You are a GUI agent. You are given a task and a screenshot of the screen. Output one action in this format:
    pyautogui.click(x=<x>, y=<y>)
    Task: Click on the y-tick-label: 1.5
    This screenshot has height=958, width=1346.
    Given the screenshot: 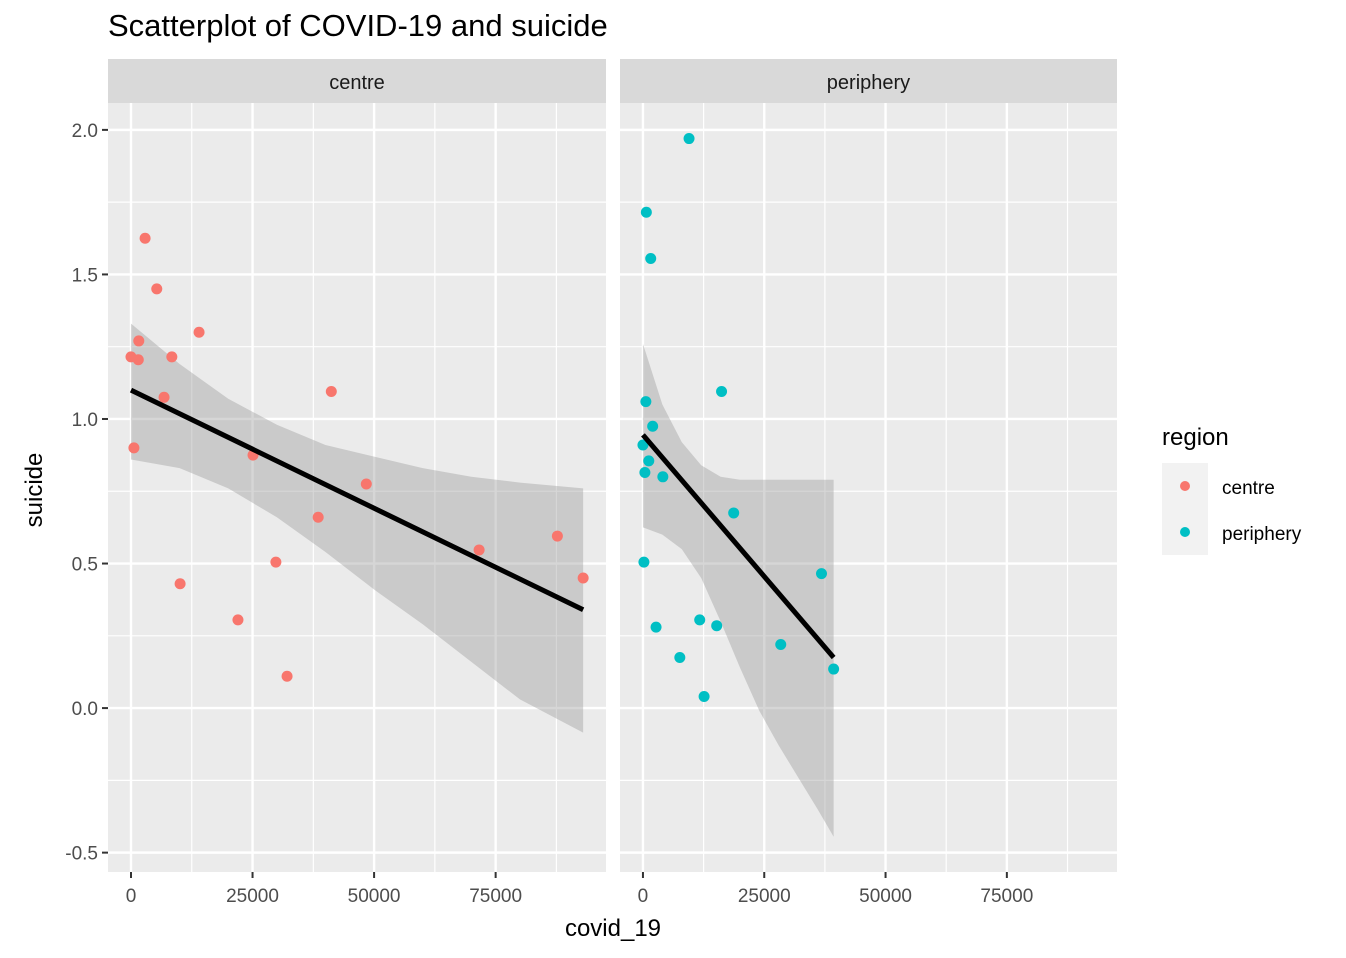 What is the action you would take?
    pyautogui.click(x=85, y=275)
    